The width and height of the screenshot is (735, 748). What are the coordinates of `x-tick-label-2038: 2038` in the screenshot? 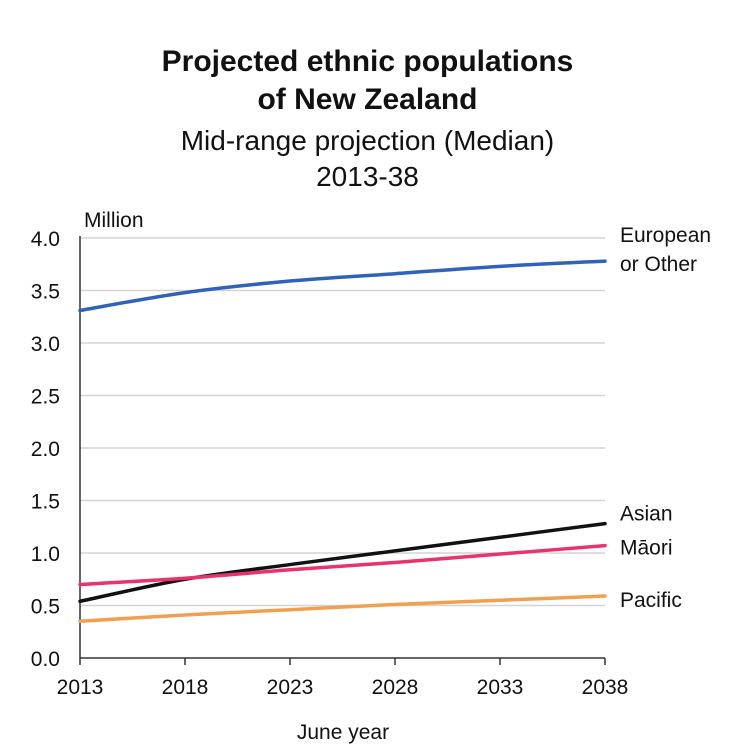 It's located at (605, 687).